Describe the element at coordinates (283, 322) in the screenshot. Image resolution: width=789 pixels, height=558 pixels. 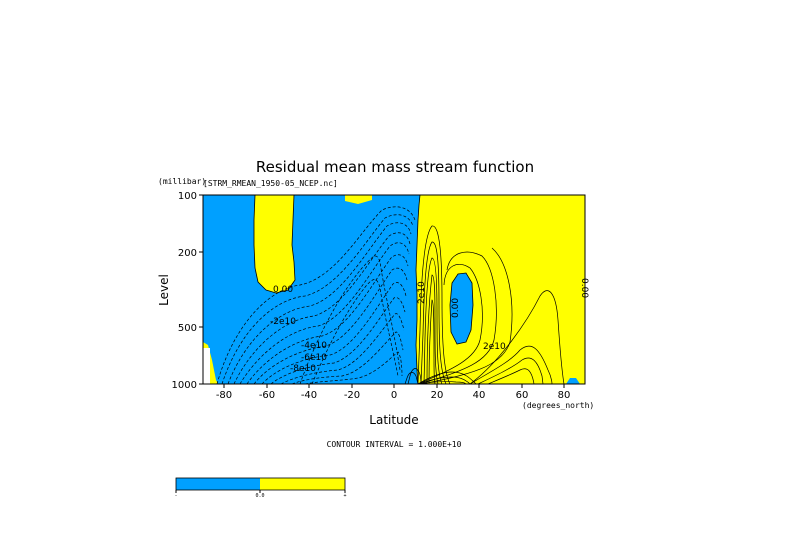
I see `contour-label: -2e10` at that location.